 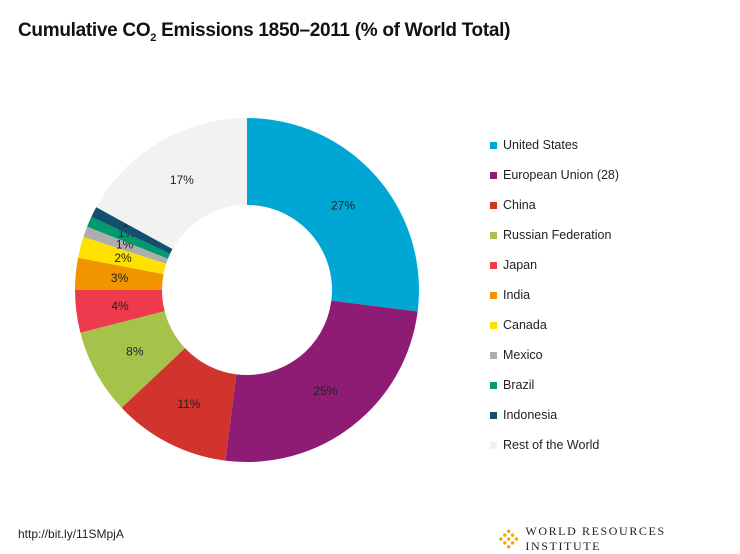 What do you see at coordinates (530, 415) in the screenshot?
I see `legend-label: Indonesia` at bounding box center [530, 415].